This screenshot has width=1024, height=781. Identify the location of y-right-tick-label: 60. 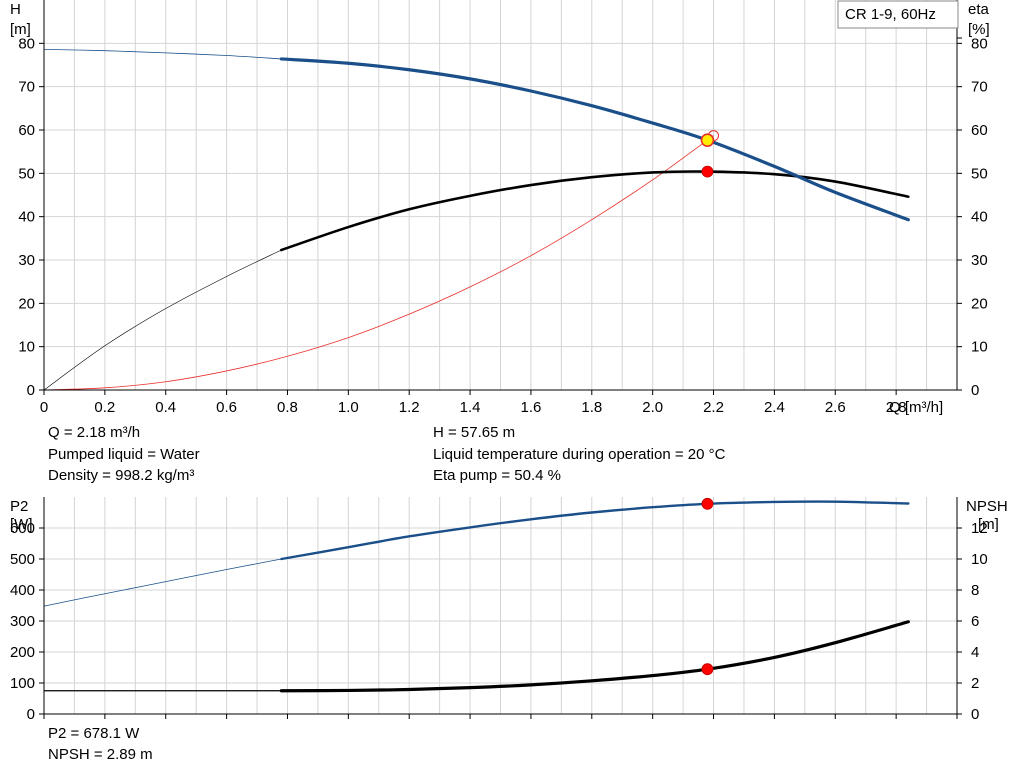
(979, 130).